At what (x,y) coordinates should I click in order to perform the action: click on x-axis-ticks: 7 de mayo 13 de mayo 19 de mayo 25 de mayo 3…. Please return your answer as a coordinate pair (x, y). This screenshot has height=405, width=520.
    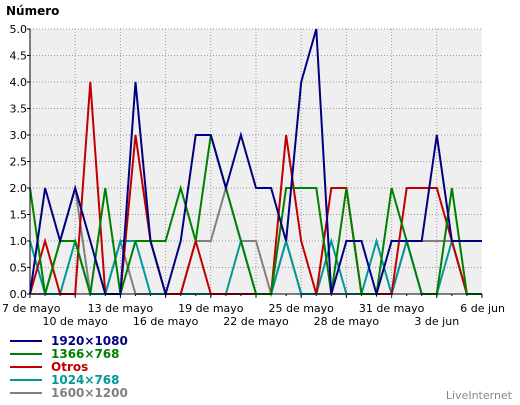
    Looking at the image, I should click on (253, 311).